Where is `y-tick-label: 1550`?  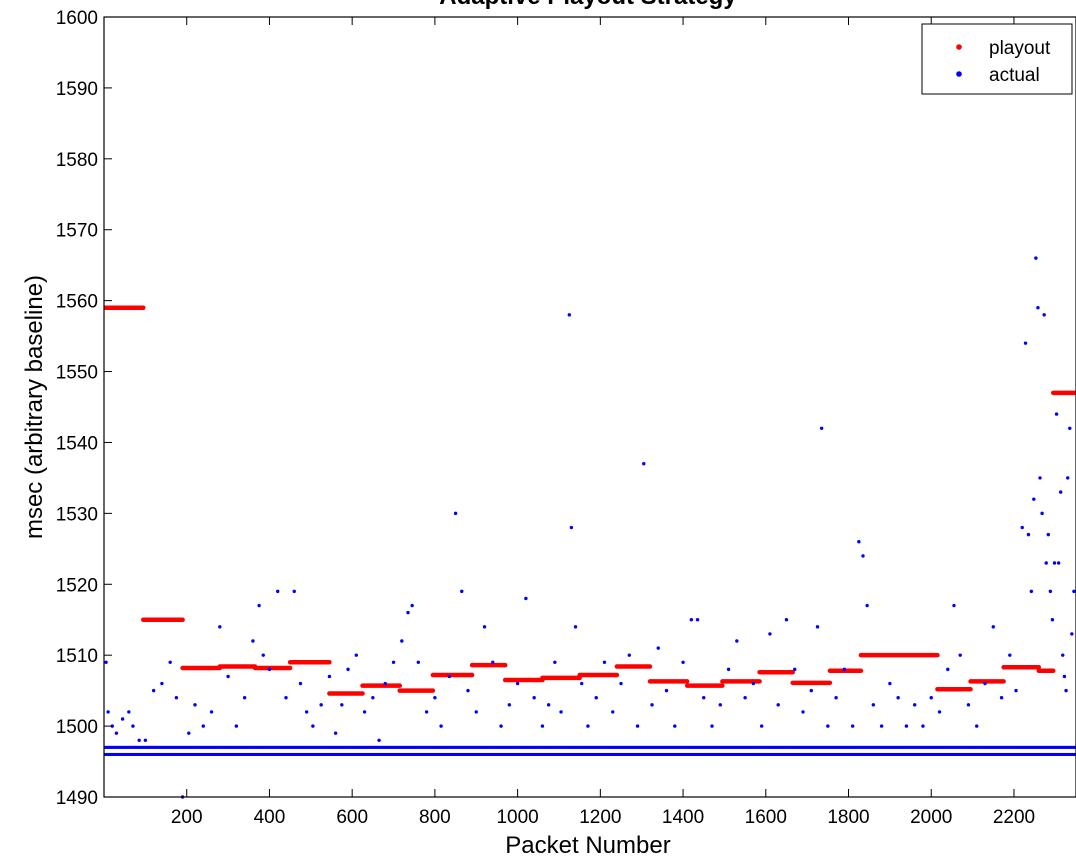
y-tick-label: 1550 is located at coordinates (77, 373).